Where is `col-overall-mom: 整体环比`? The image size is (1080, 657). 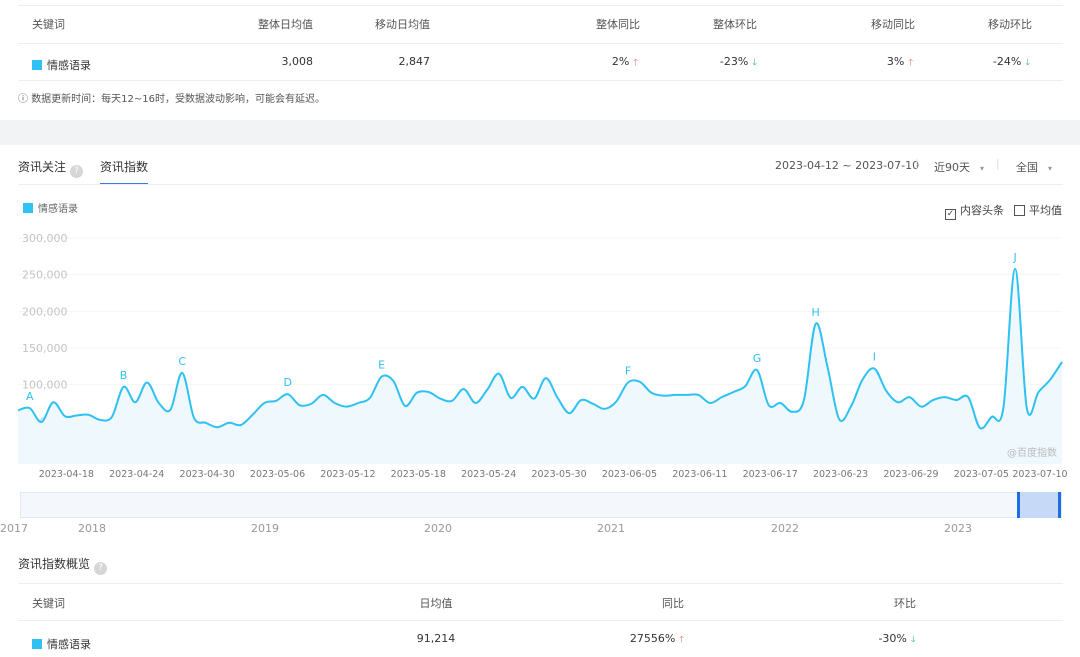
col-overall-mom: 整体环比 is located at coordinates (735, 24).